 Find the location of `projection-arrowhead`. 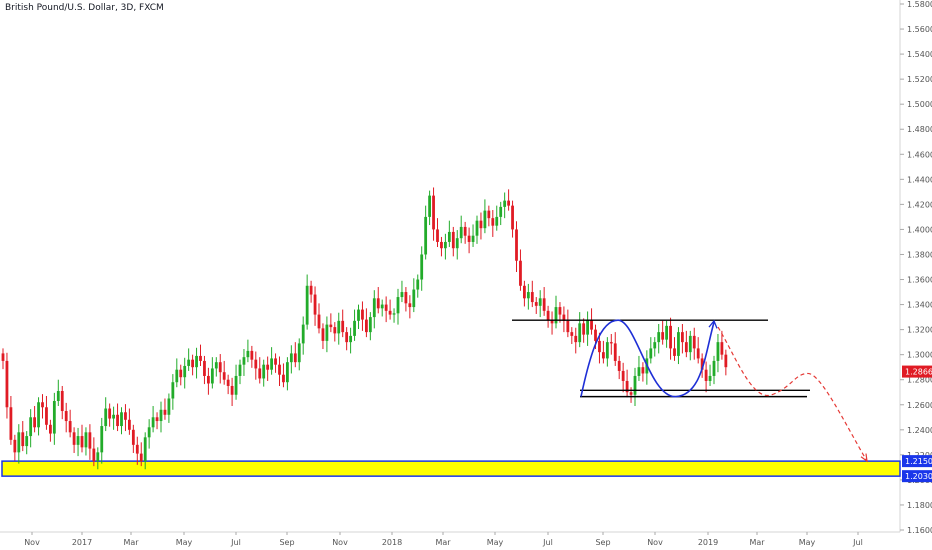

projection-arrowhead is located at coordinates (864, 458).